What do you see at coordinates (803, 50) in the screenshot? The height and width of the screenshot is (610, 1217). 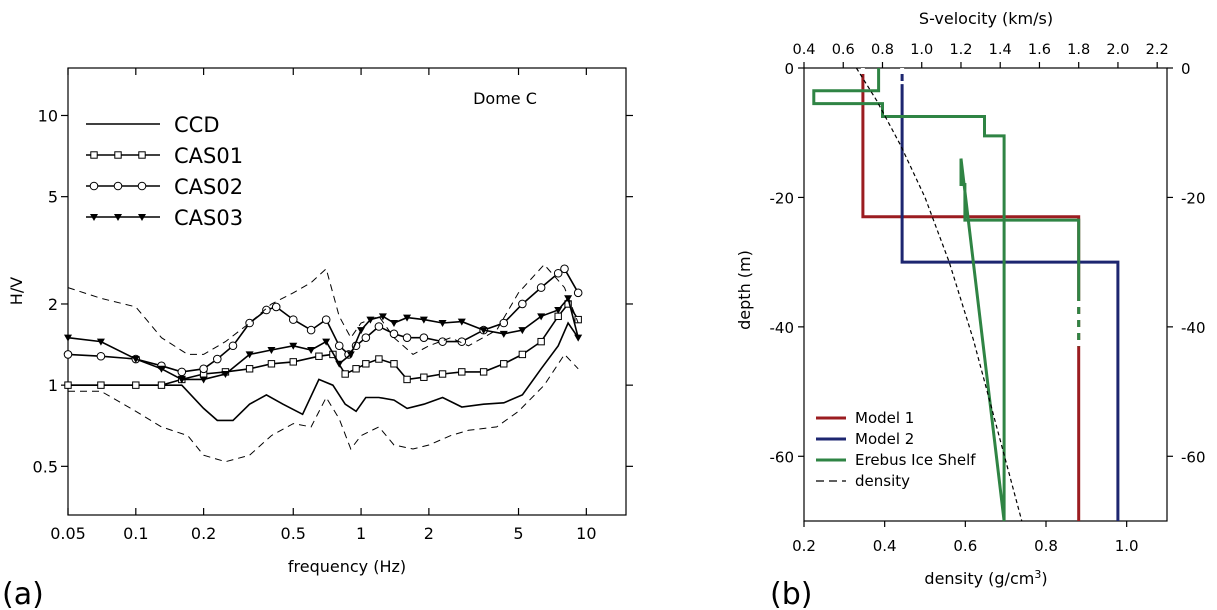 I see `vel-tick-label: 0.4` at bounding box center [803, 50].